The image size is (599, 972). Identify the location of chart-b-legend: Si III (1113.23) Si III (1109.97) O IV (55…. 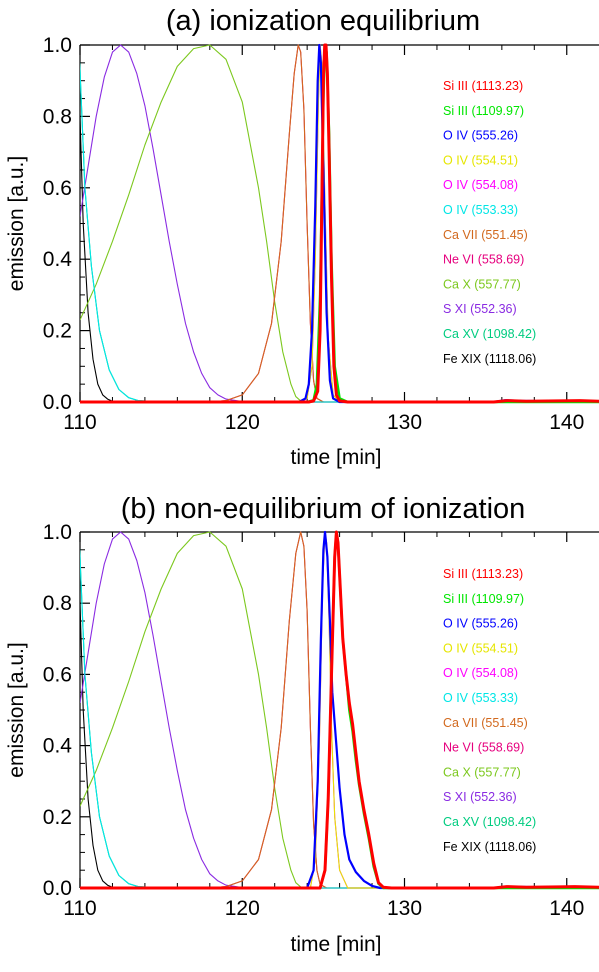
(489, 710).